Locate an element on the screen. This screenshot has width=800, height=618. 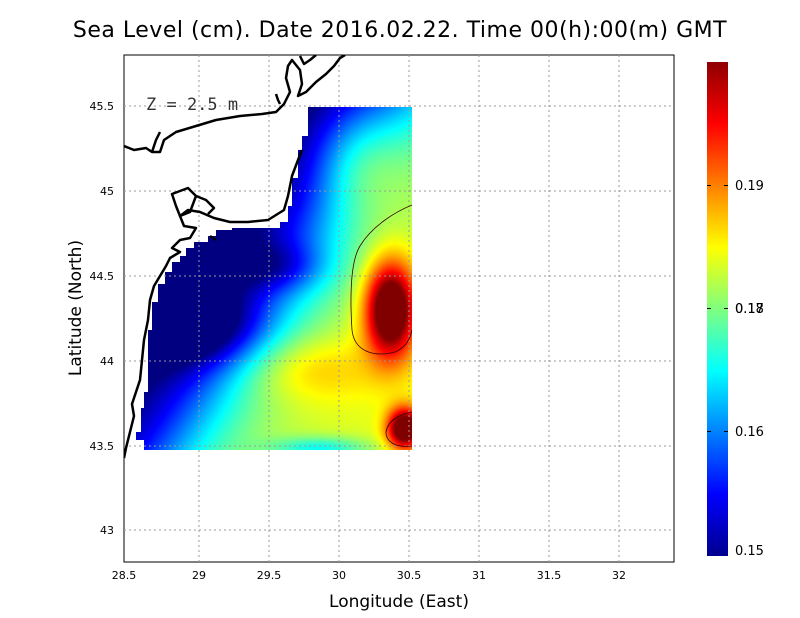
y-axis-label: Latitude (North) is located at coordinates (76, 308).